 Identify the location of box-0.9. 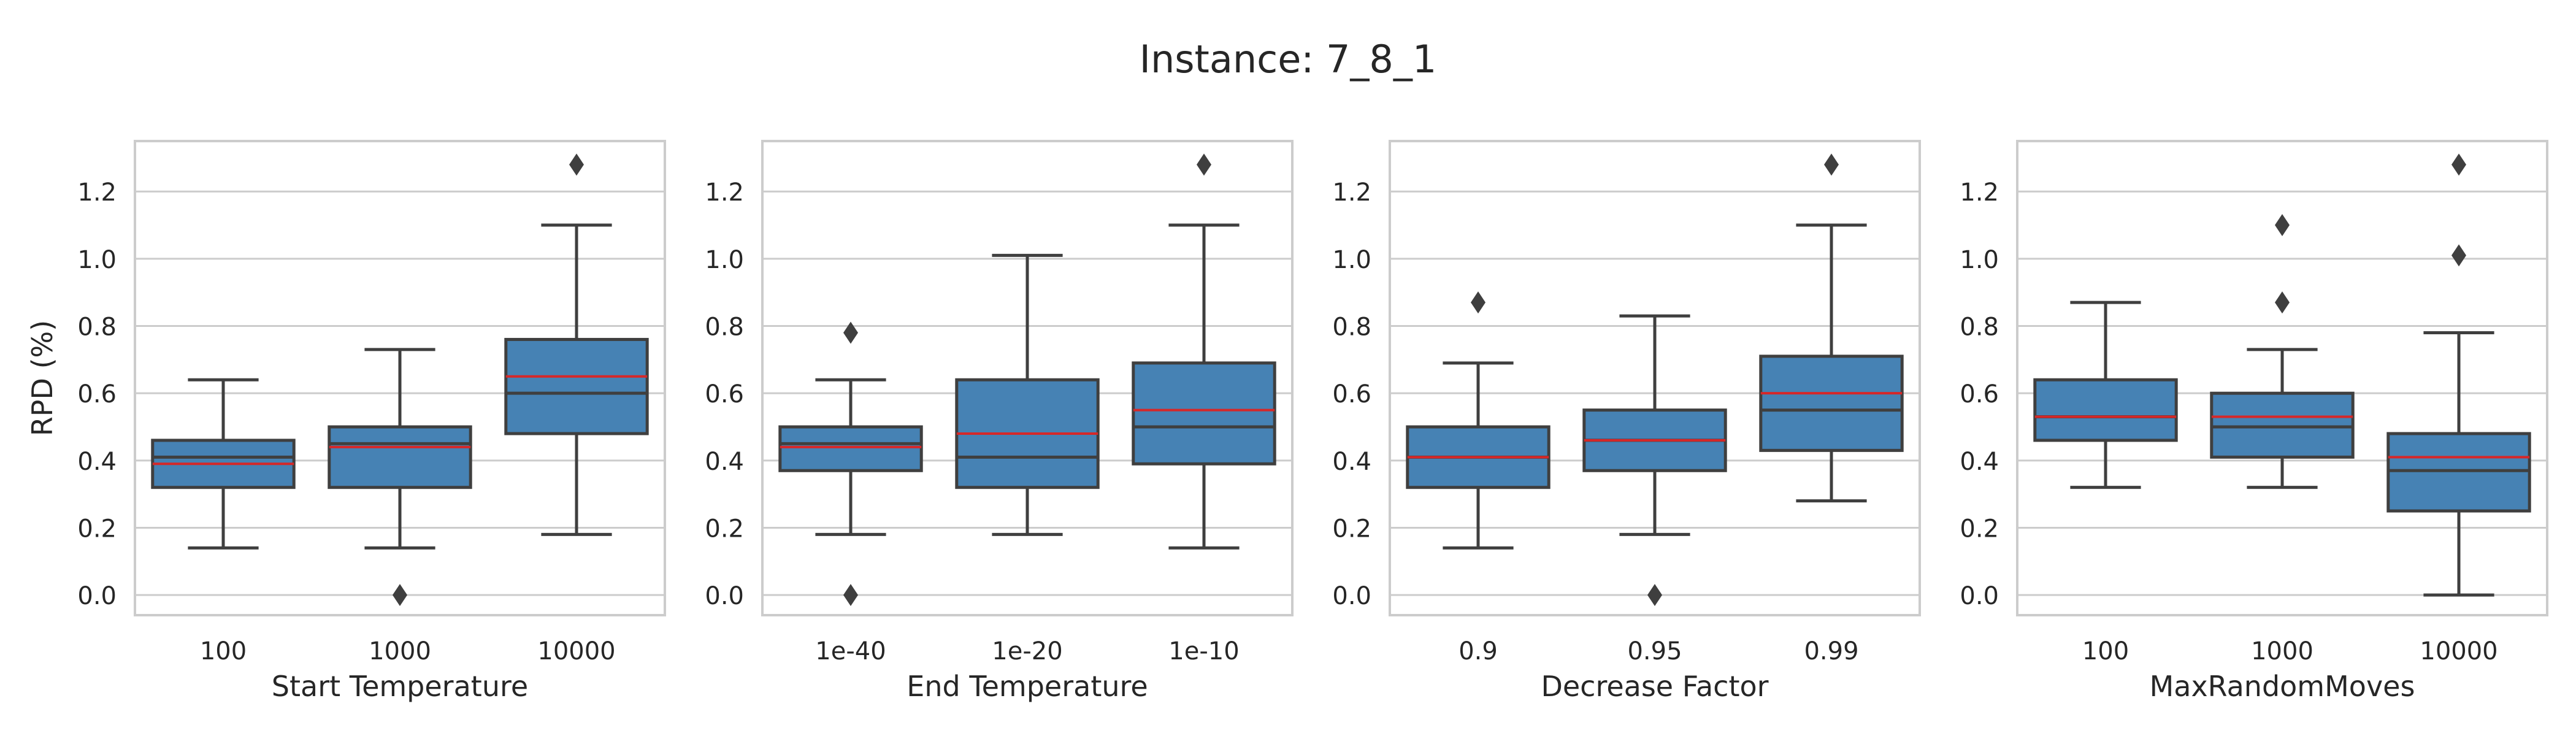
(1478, 420).